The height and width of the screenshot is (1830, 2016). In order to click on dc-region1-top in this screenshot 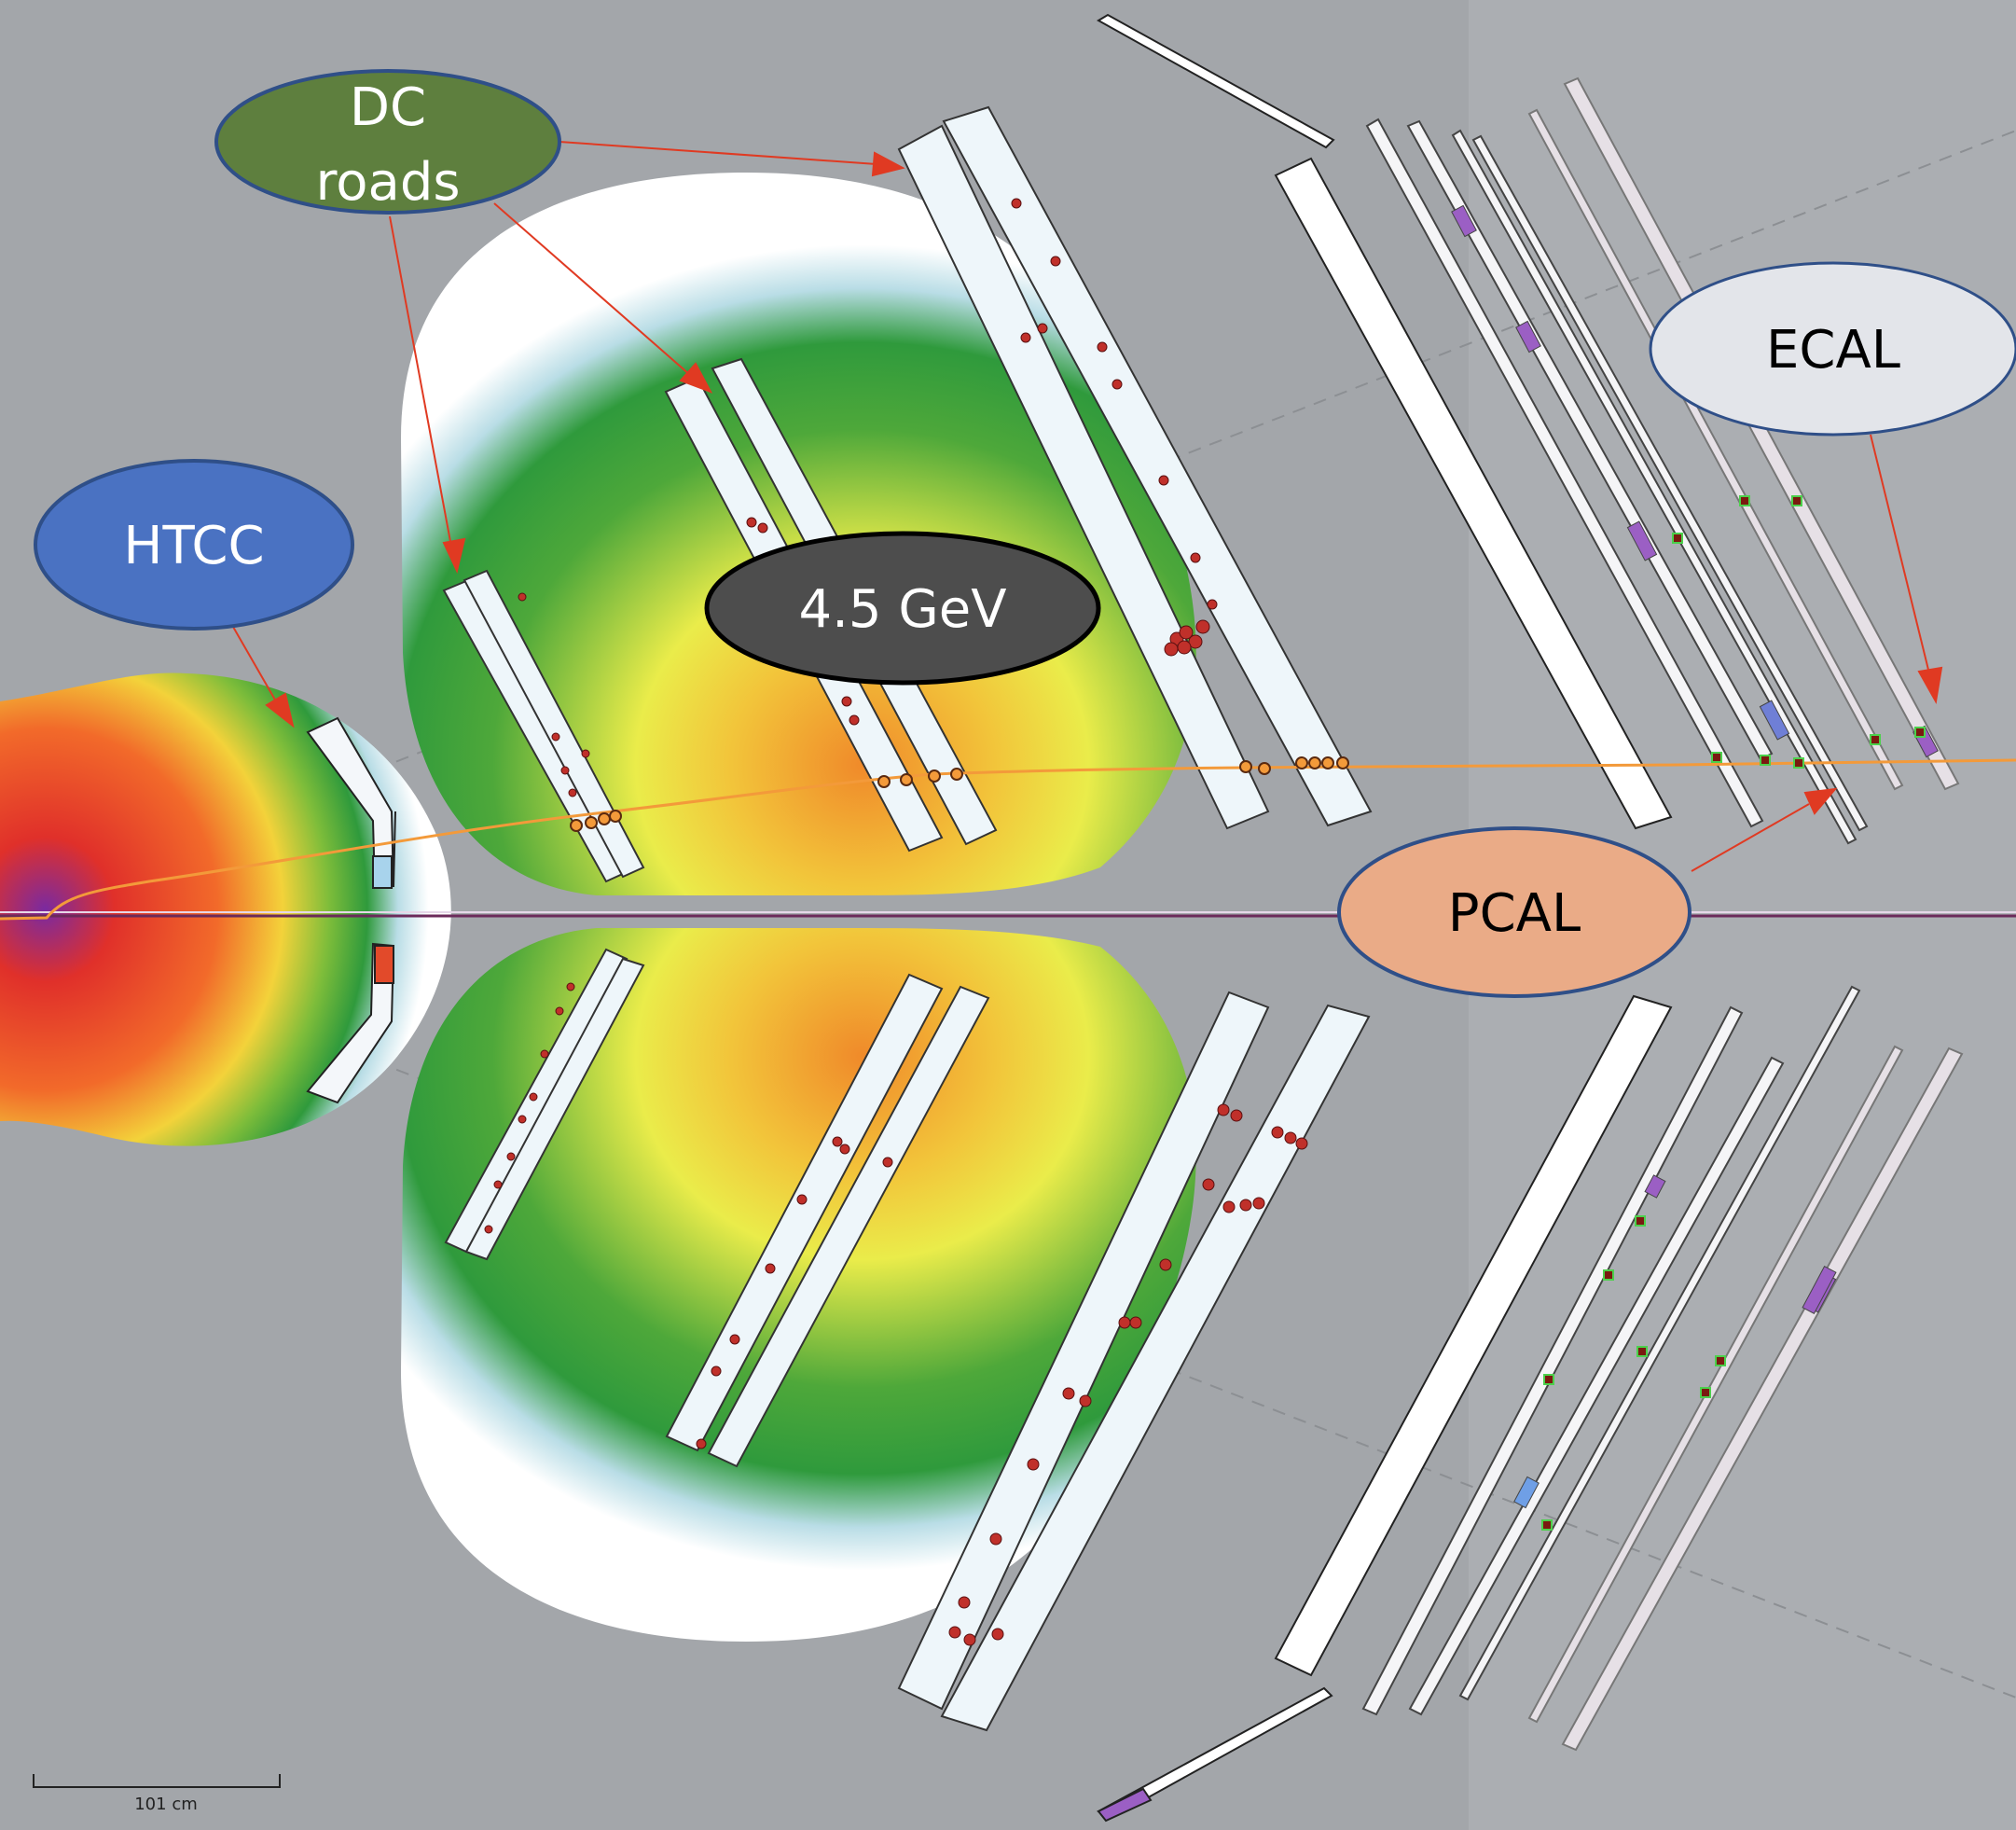, I will do `click(543, 726)`.